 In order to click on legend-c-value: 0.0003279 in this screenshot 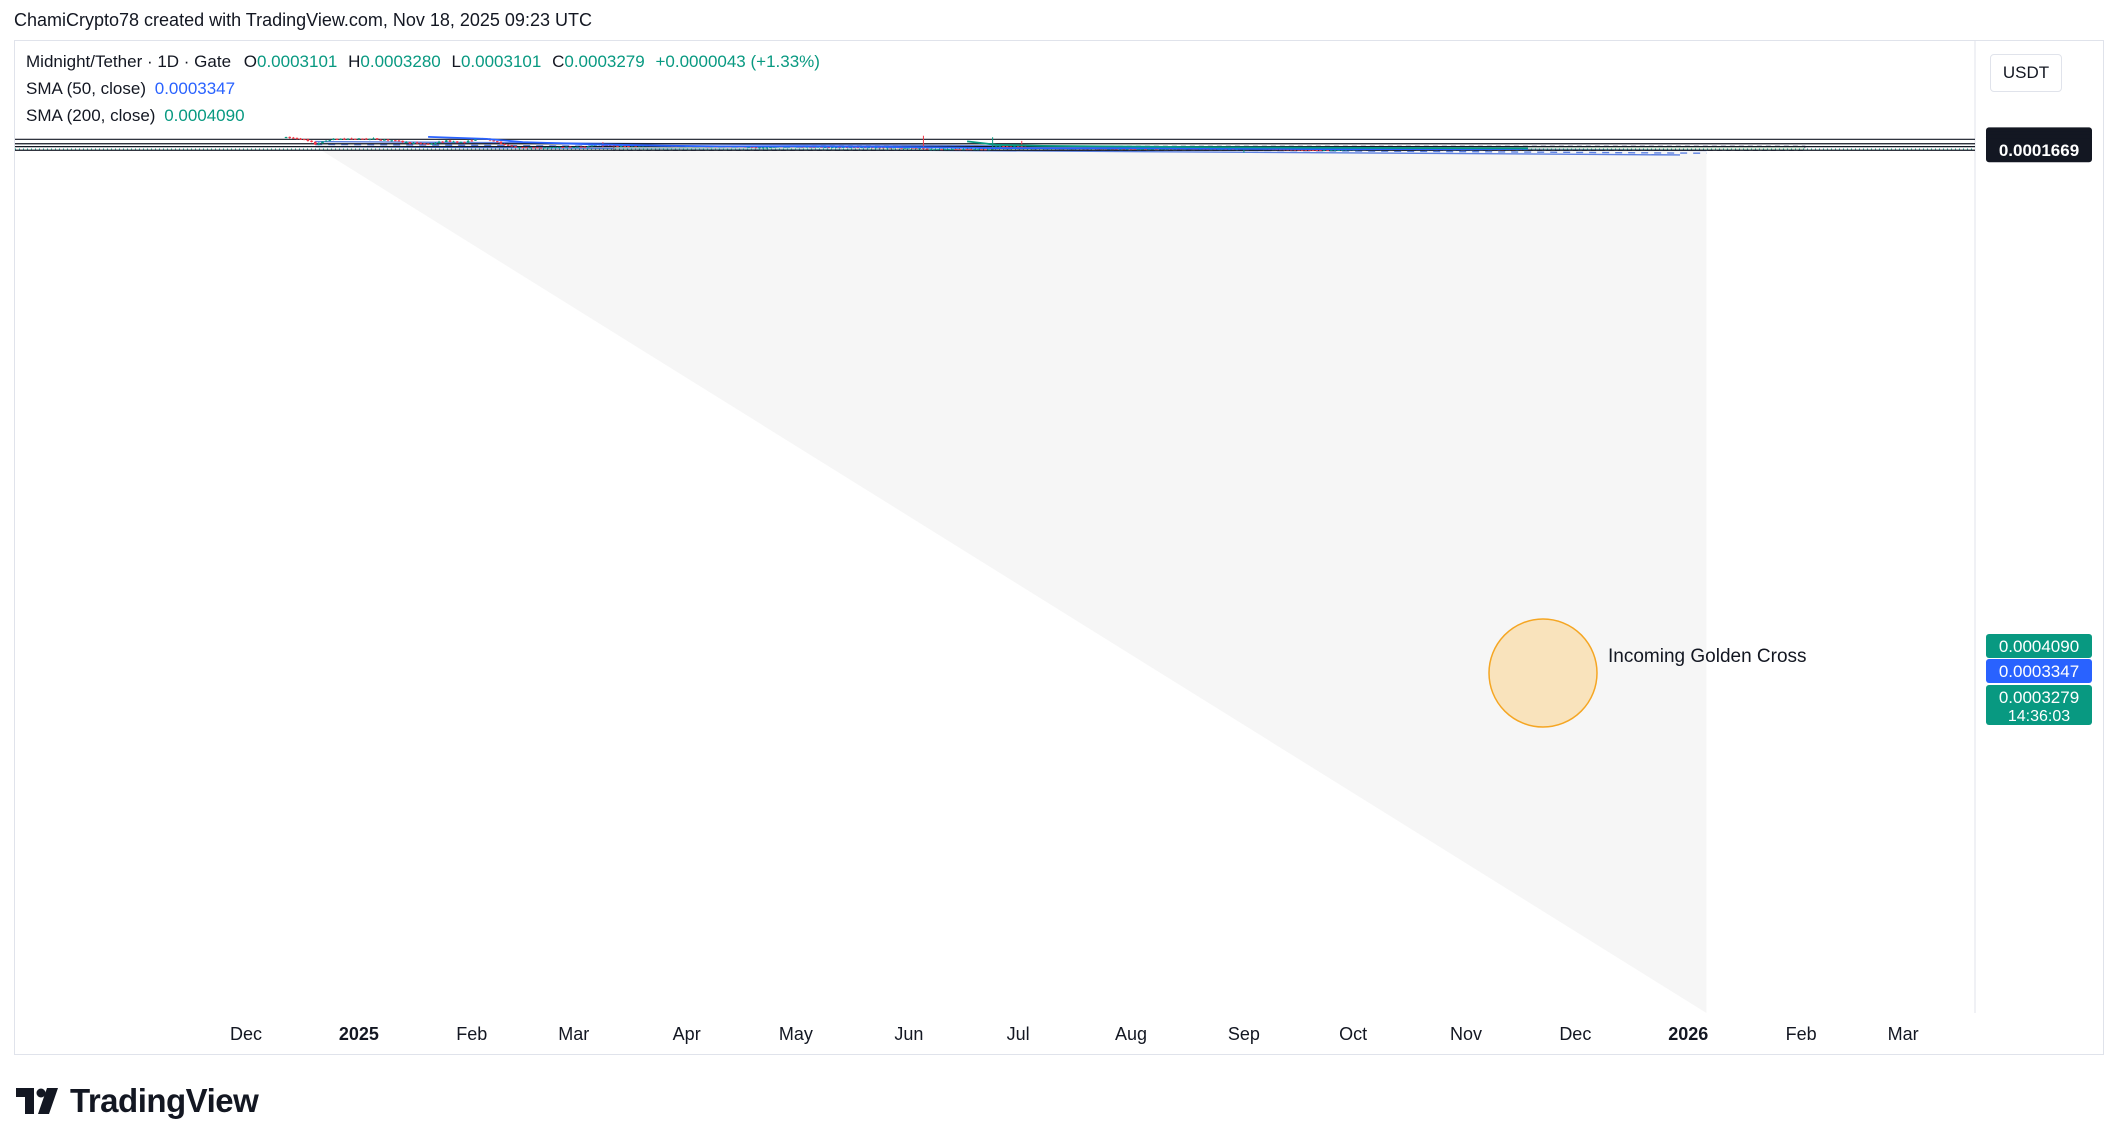, I will do `click(604, 61)`.